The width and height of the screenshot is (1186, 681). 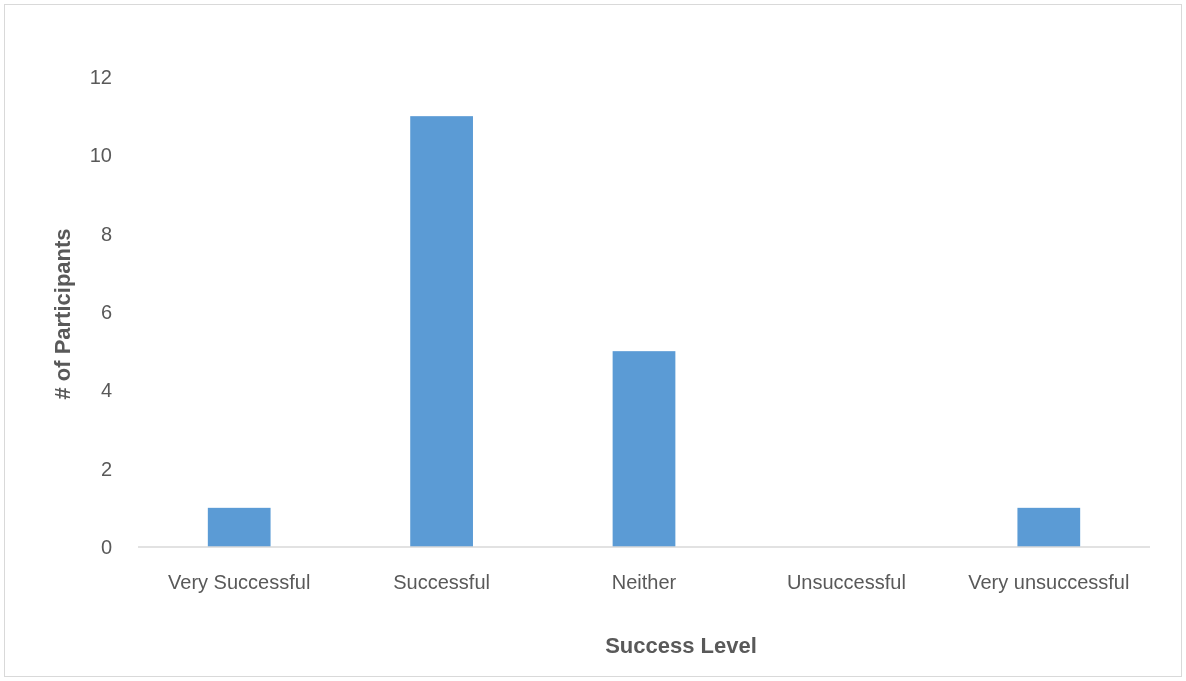 What do you see at coordinates (106, 390) in the screenshot?
I see `y-tick-label: 4` at bounding box center [106, 390].